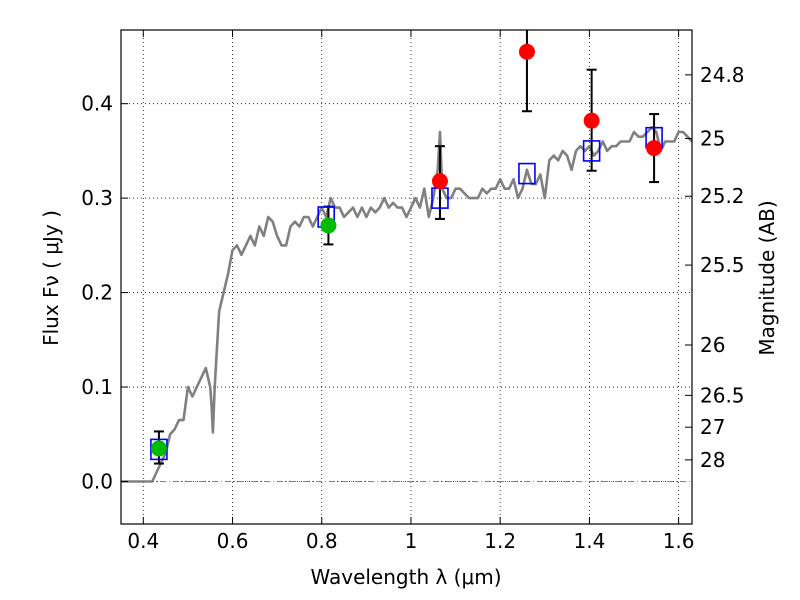 Image resolution: width=800 pixels, height=600 pixels. What do you see at coordinates (712, 139) in the screenshot?
I see `right-tick-label: 25` at bounding box center [712, 139].